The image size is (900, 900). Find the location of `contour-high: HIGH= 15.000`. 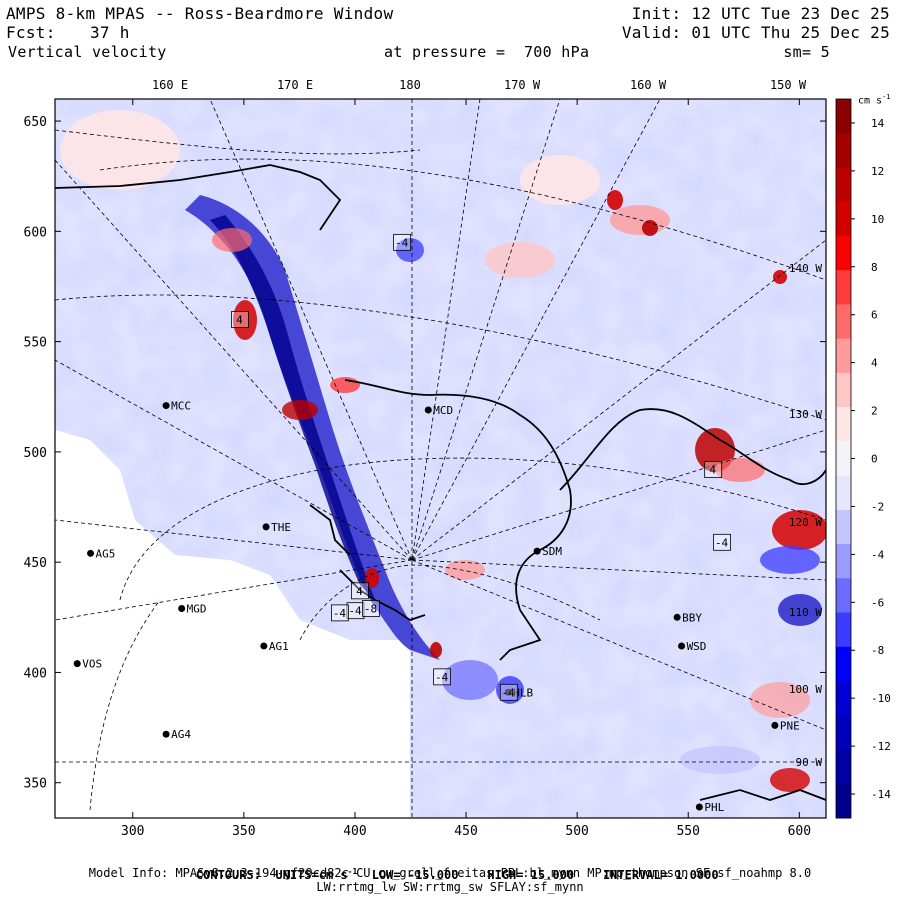

contour-high: HIGH= 15.000 is located at coordinates (531, 875).